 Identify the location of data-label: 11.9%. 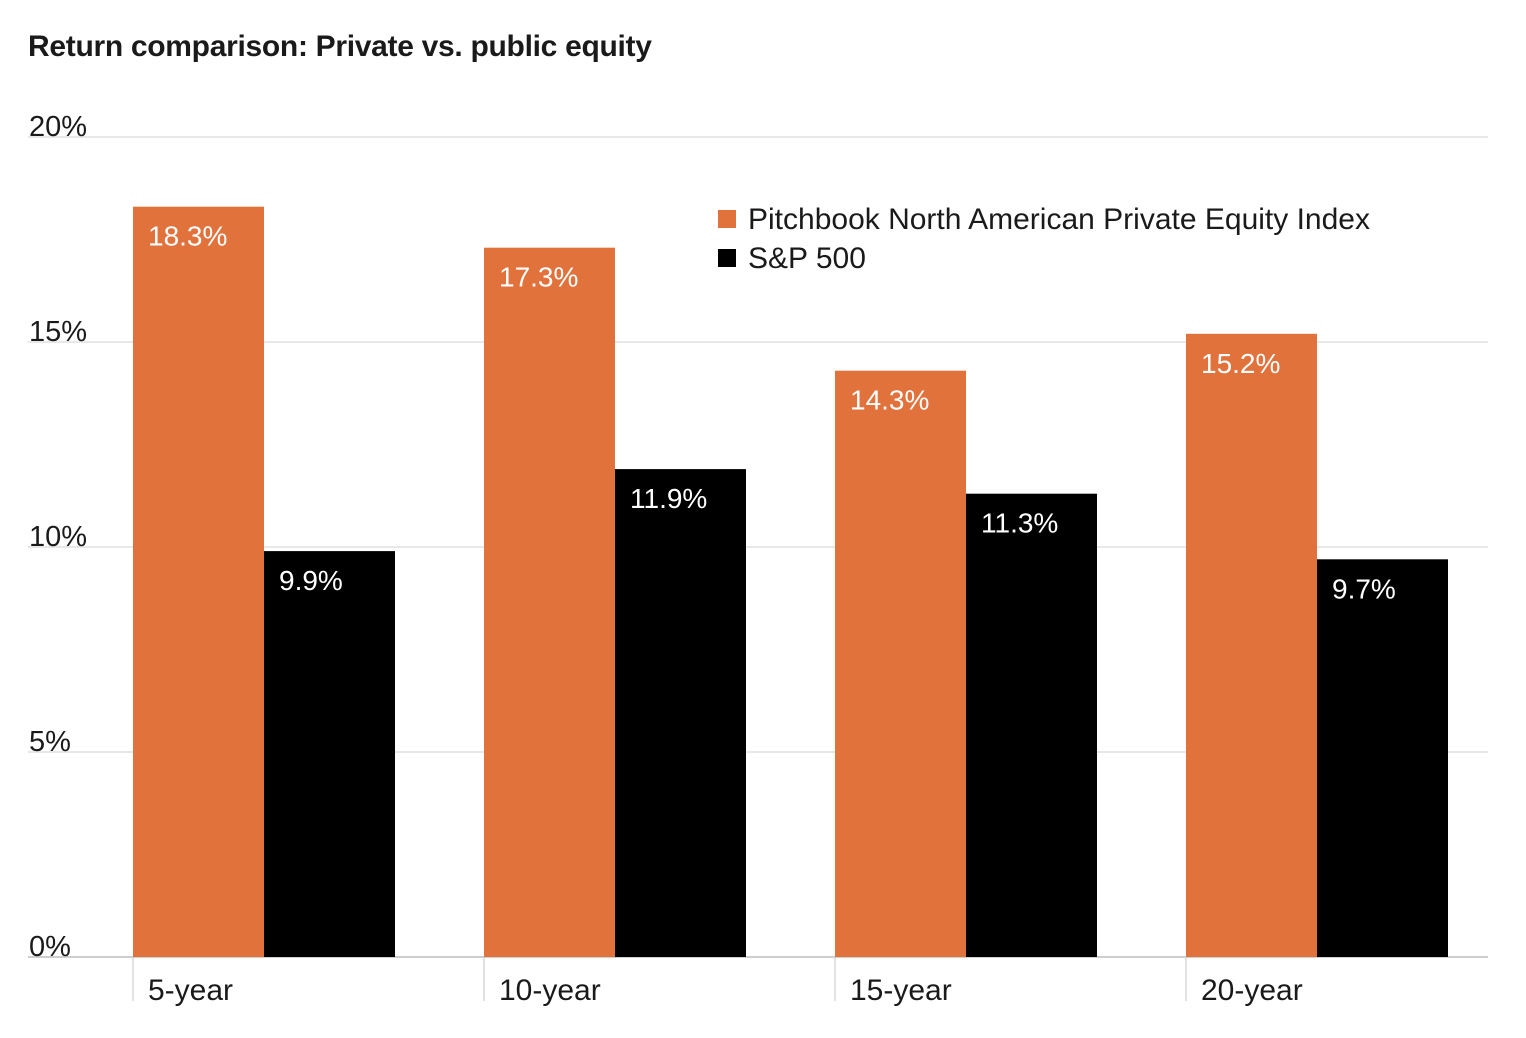
(668, 498).